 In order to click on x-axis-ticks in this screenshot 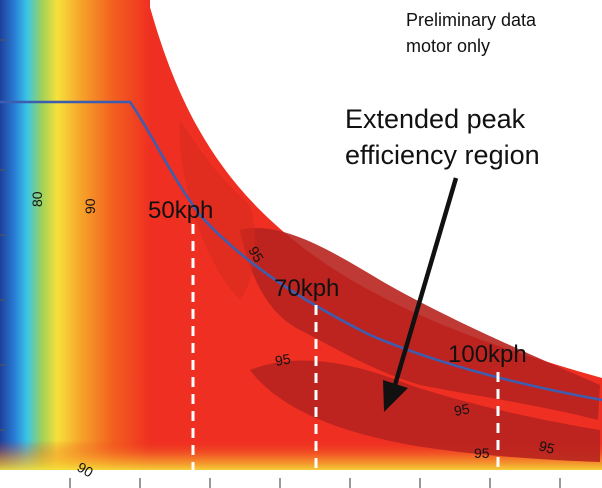, I will do `click(315, 483)`.